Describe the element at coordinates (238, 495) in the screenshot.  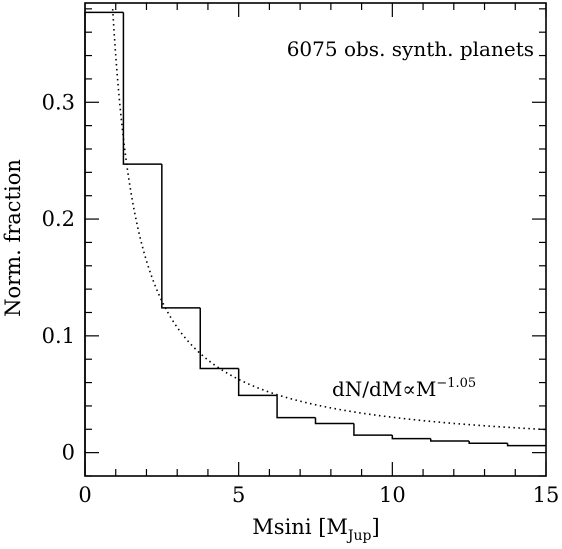
I see `x-tick-label: 5` at that location.